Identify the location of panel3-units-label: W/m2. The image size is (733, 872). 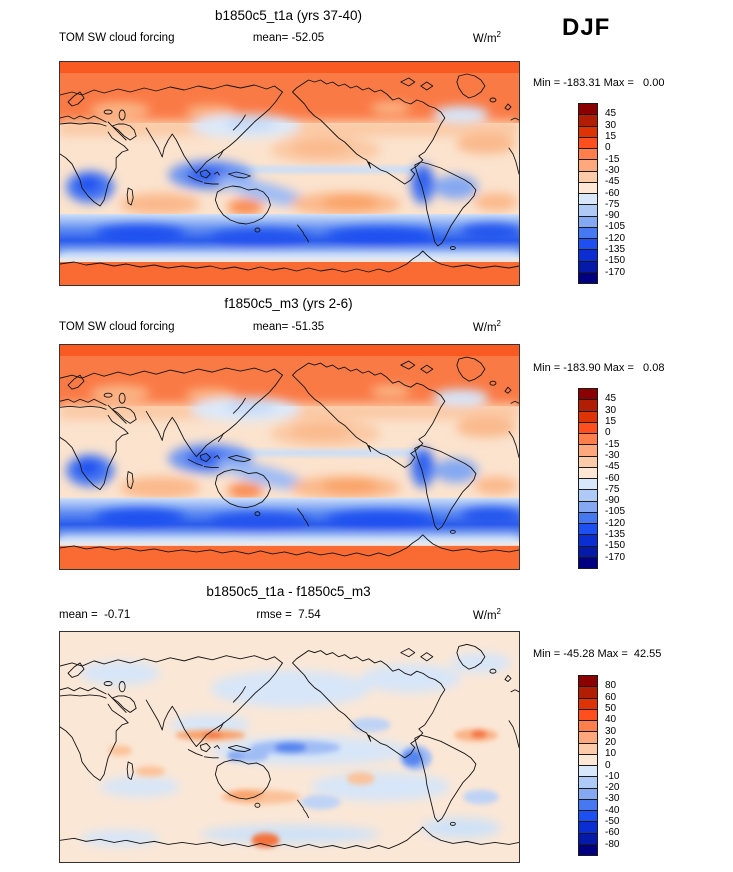
(486, 614).